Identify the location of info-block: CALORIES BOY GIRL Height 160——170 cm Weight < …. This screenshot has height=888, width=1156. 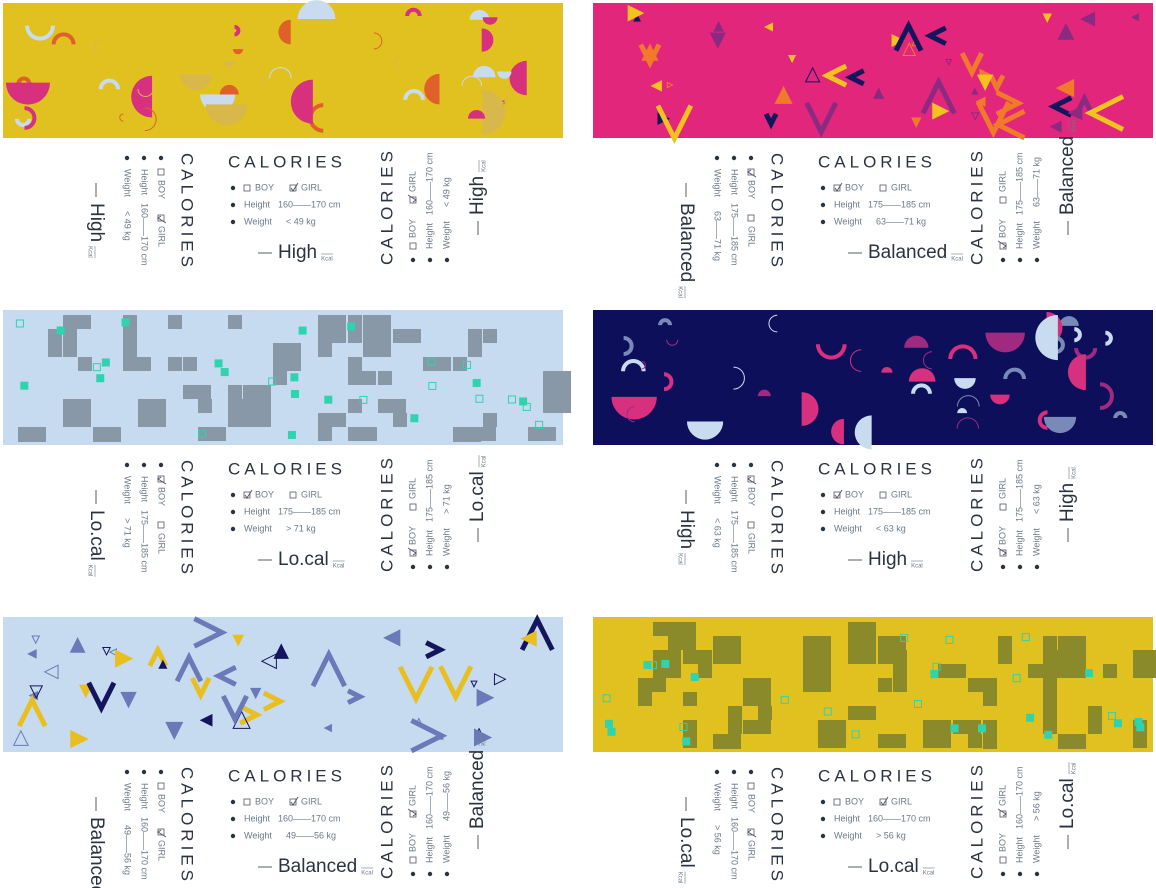
(432, 206).